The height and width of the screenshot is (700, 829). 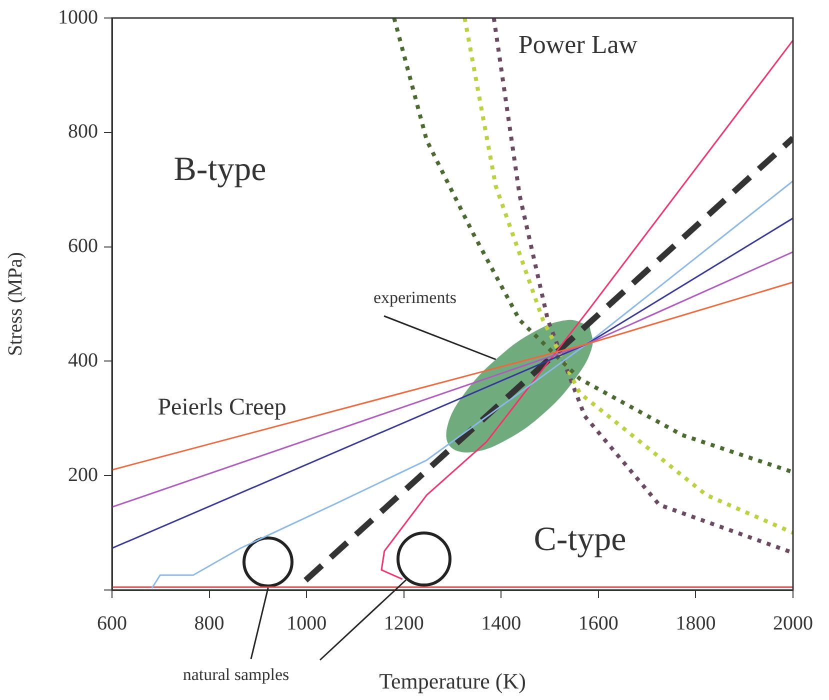 What do you see at coordinates (580, 540) in the screenshot?
I see `annotation: C-type` at bounding box center [580, 540].